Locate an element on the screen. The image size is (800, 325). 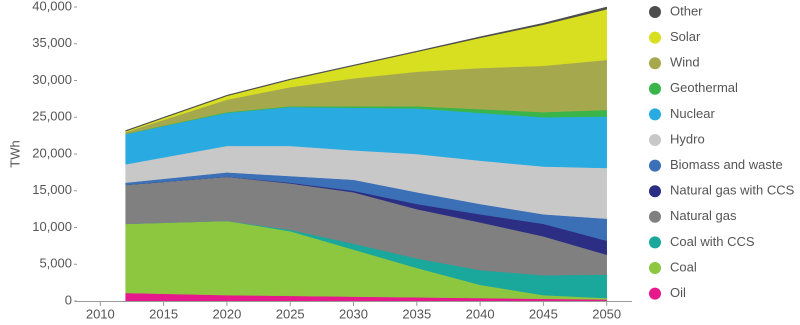
x-tick-label: 2020 is located at coordinates (226, 313).